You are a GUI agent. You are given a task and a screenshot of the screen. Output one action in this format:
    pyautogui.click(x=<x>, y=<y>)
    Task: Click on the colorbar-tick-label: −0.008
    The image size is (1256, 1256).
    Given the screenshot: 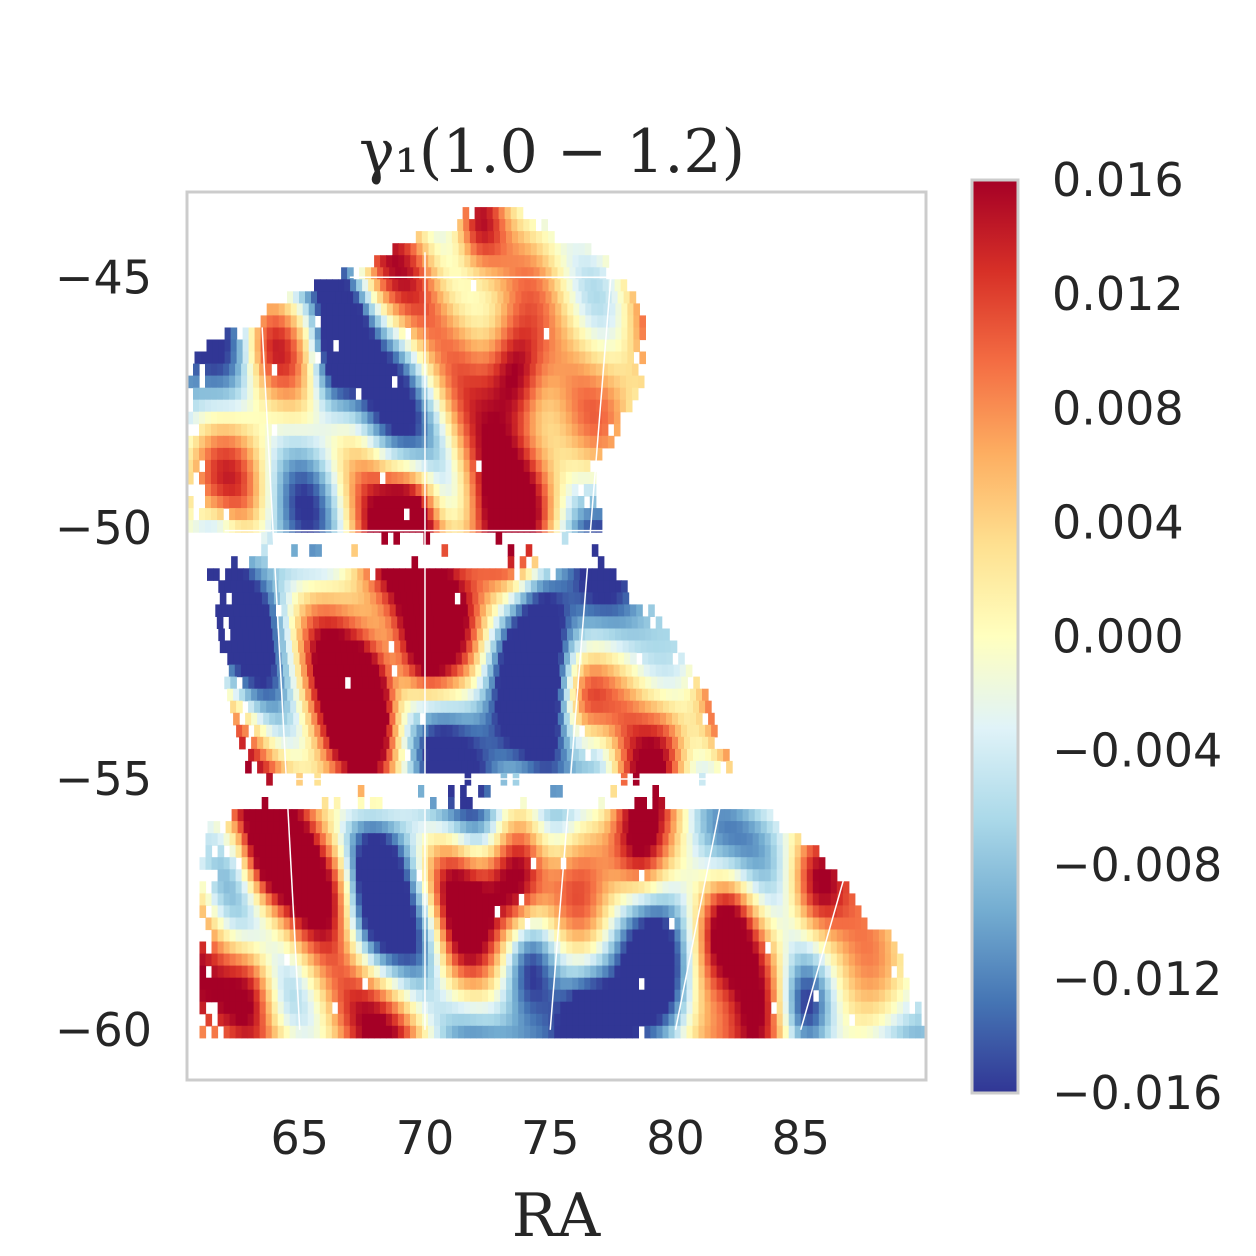 What is the action you would take?
    pyautogui.click(x=1137, y=865)
    